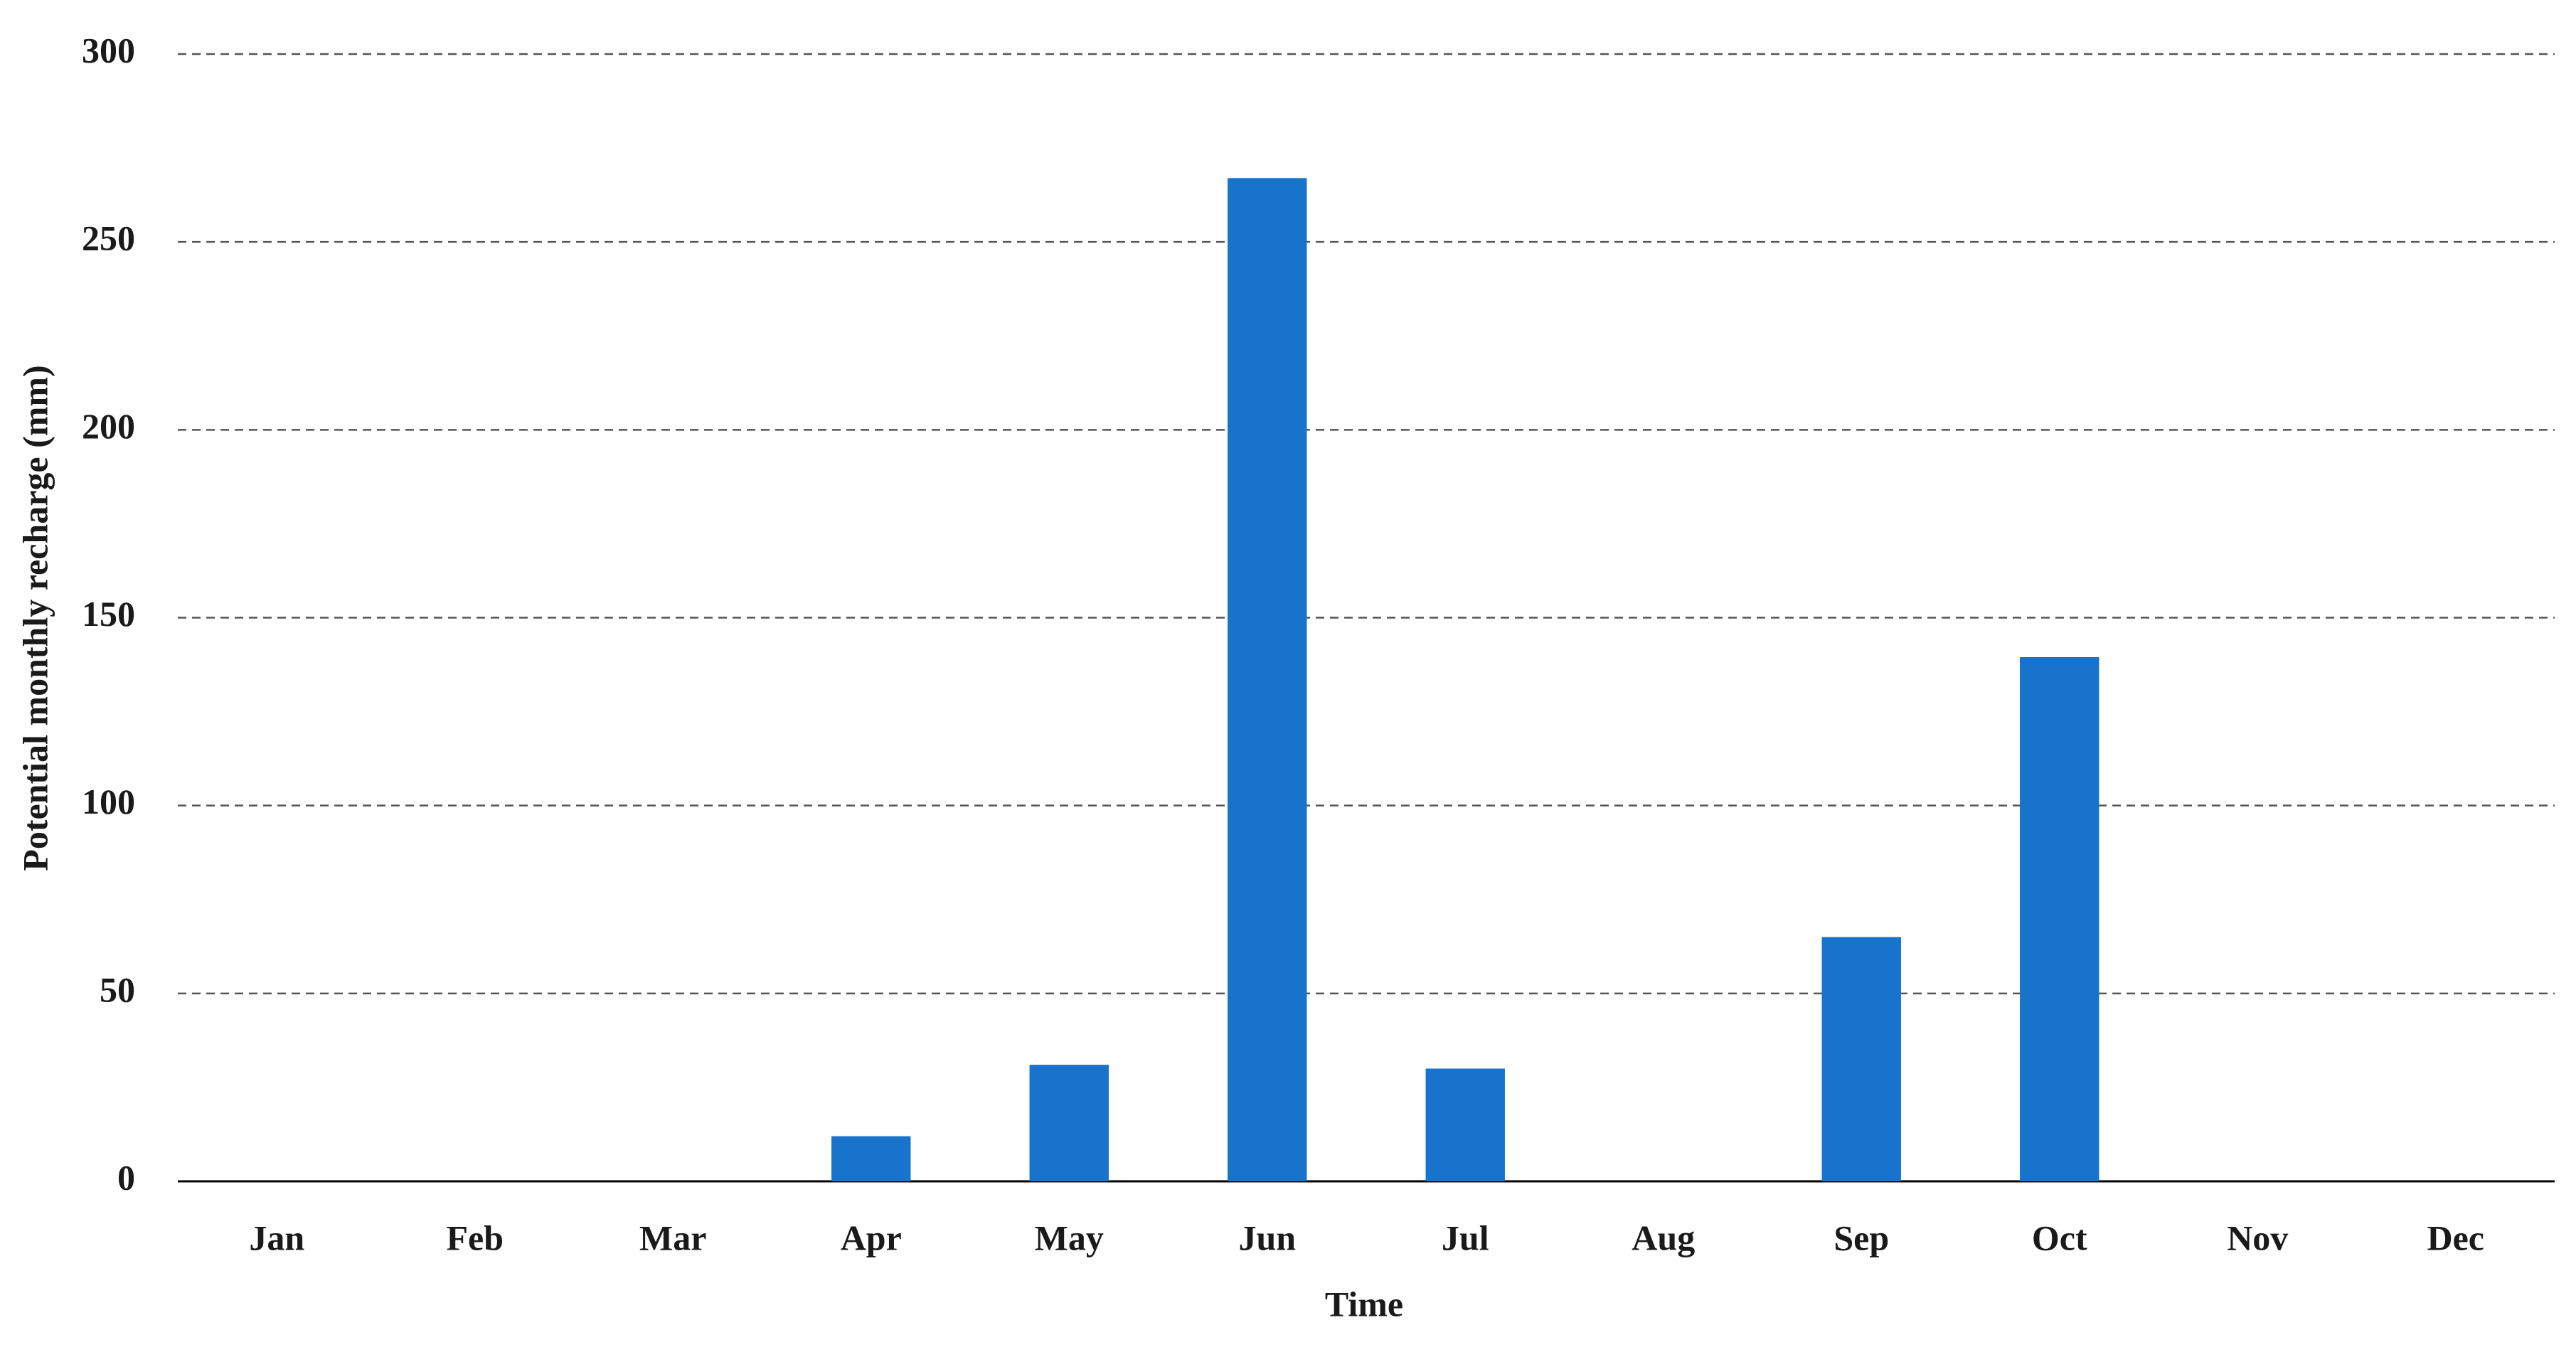 The height and width of the screenshot is (1352, 2576). What do you see at coordinates (2456, 1237) in the screenshot?
I see `x-tick-label: Dec` at bounding box center [2456, 1237].